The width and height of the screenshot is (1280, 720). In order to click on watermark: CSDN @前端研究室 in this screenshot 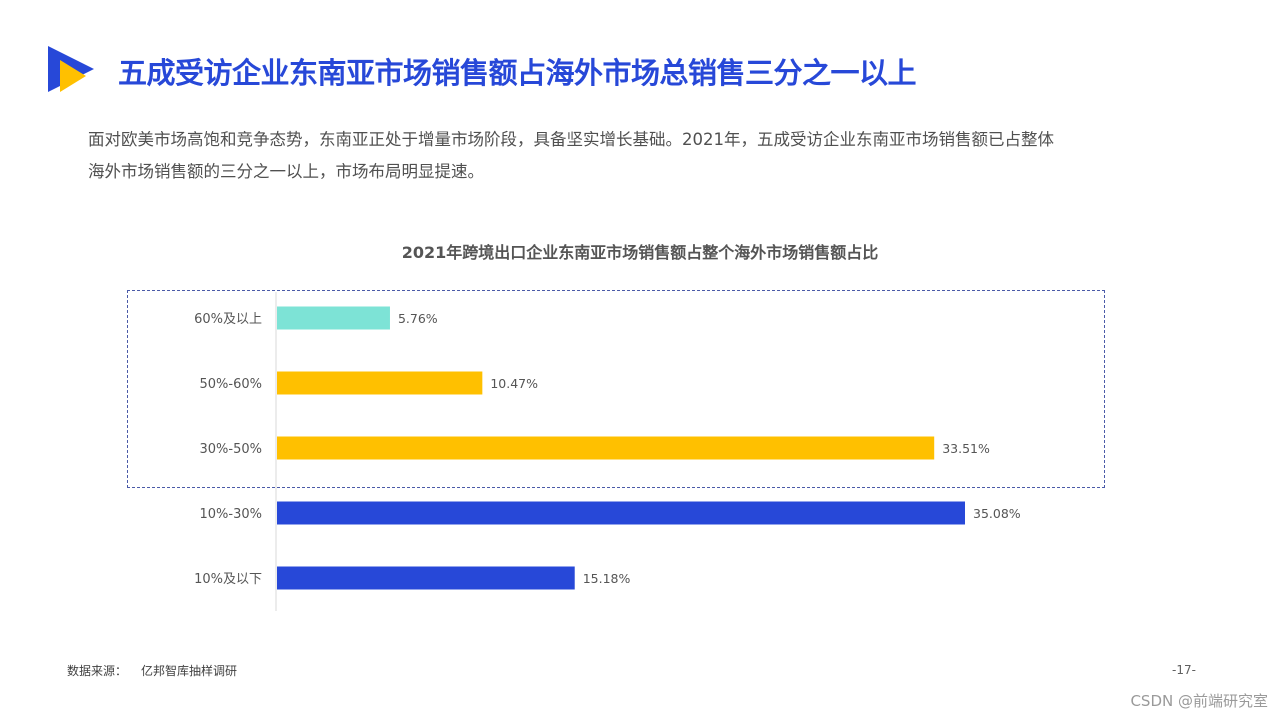, I will do `click(1199, 701)`.